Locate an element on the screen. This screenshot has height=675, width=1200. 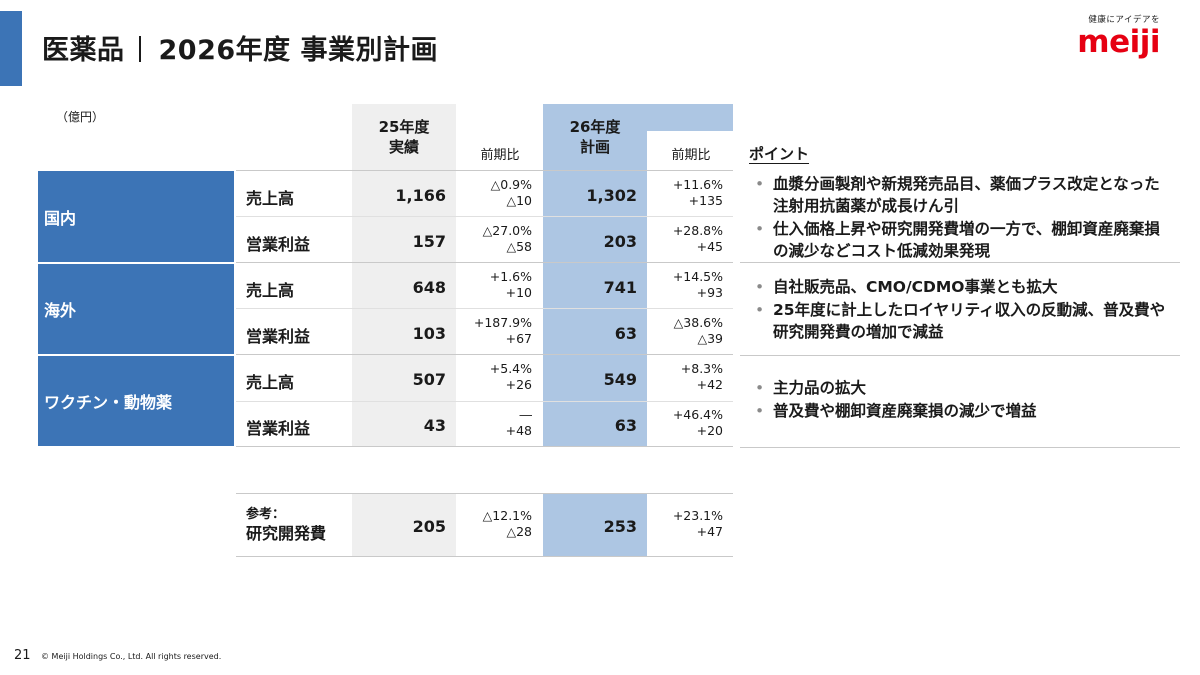
fy25-value: 1,166 is located at coordinates (420, 195).